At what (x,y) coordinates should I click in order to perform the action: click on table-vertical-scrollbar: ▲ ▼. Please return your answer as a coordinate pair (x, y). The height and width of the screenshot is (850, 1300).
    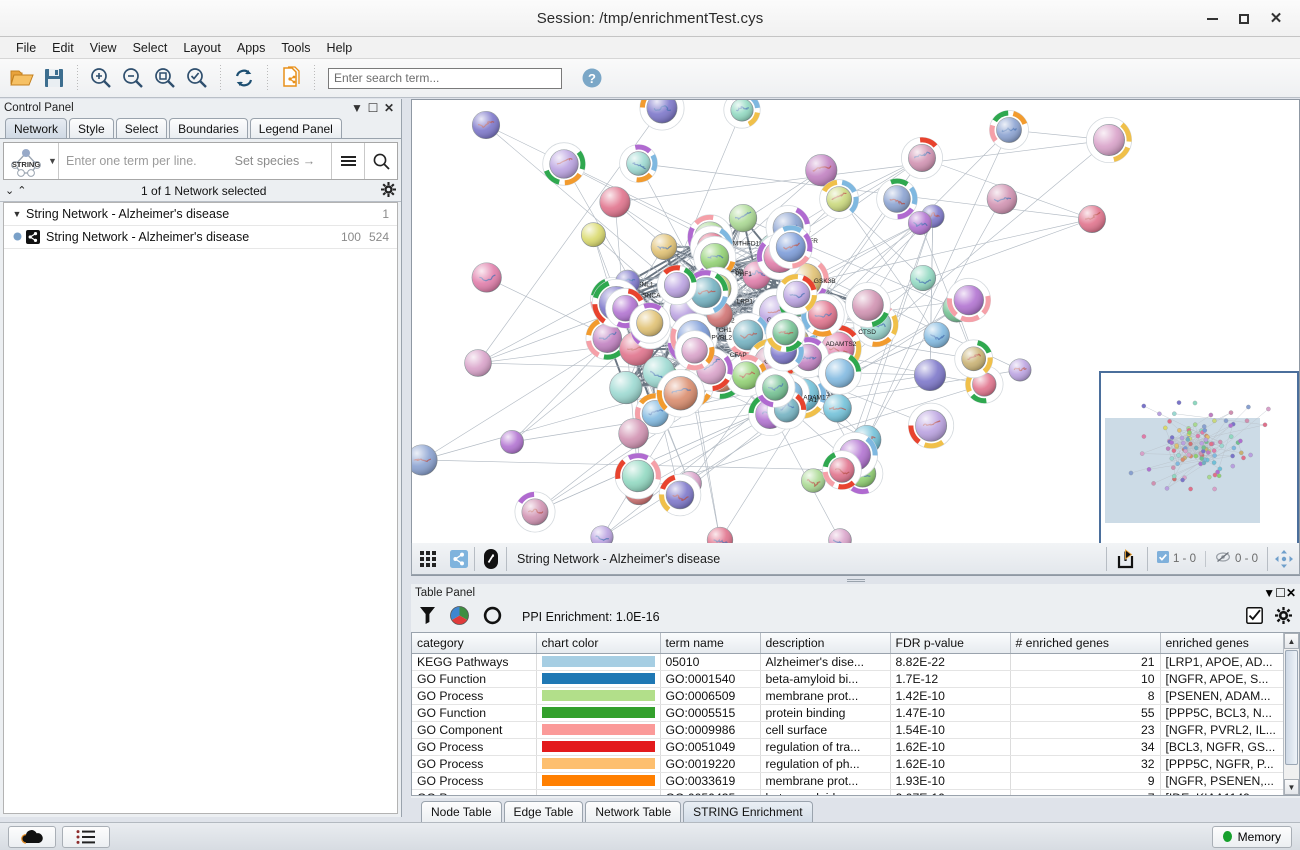
    Looking at the image, I should click on (1291, 714).